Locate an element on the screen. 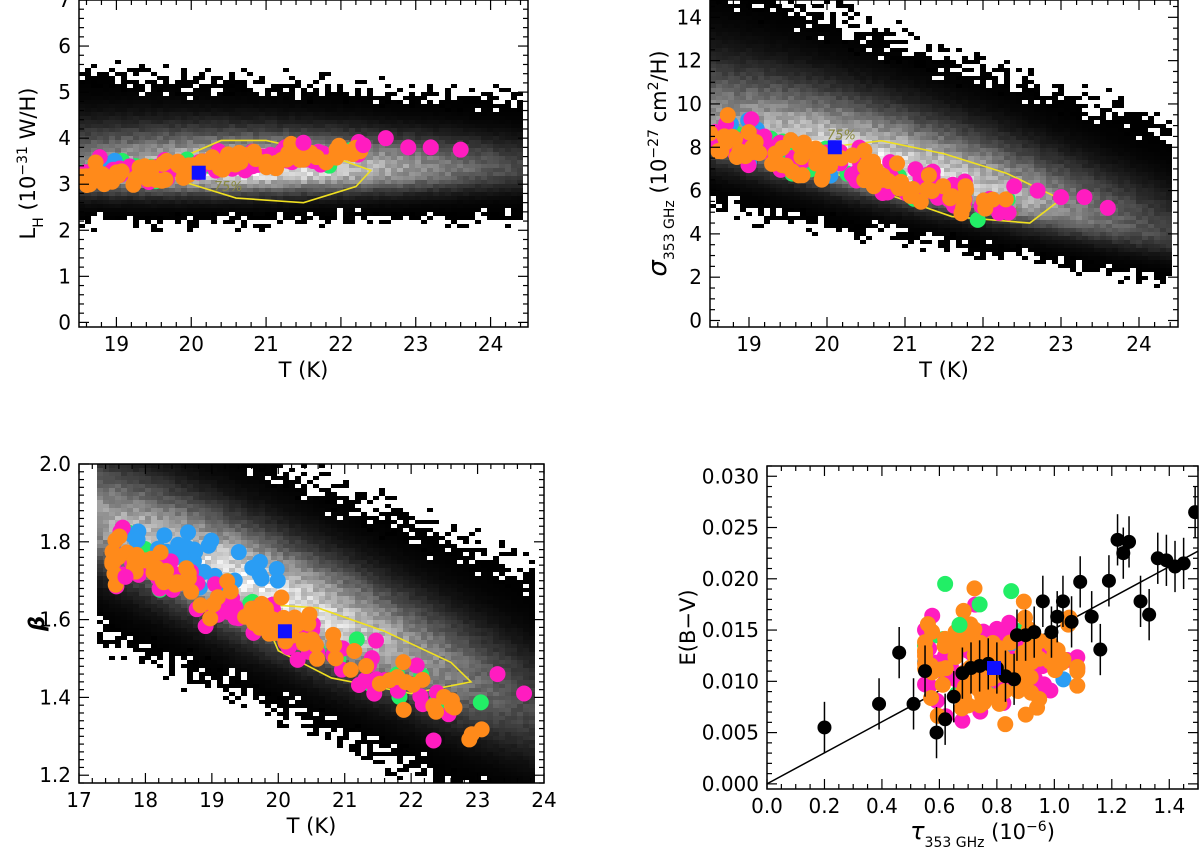 The image size is (1200, 860). plot-area: 75%75% is located at coordinates (937, 144).